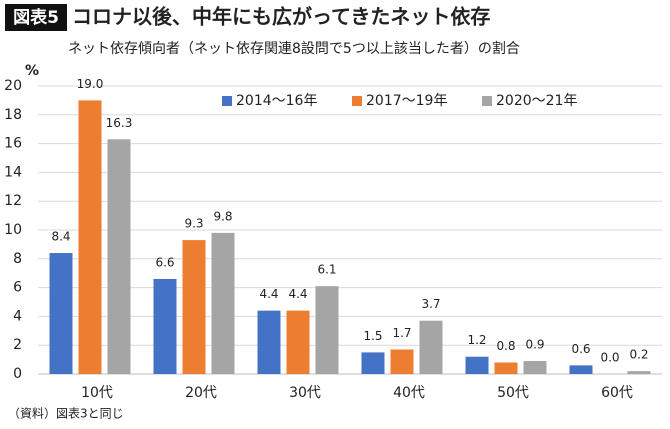 The width and height of the screenshot is (670, 429). What do you see at coordinates (13, 230) in the screenshot?
I see `y-tick-label: 10` at bounding box center [13, 230].